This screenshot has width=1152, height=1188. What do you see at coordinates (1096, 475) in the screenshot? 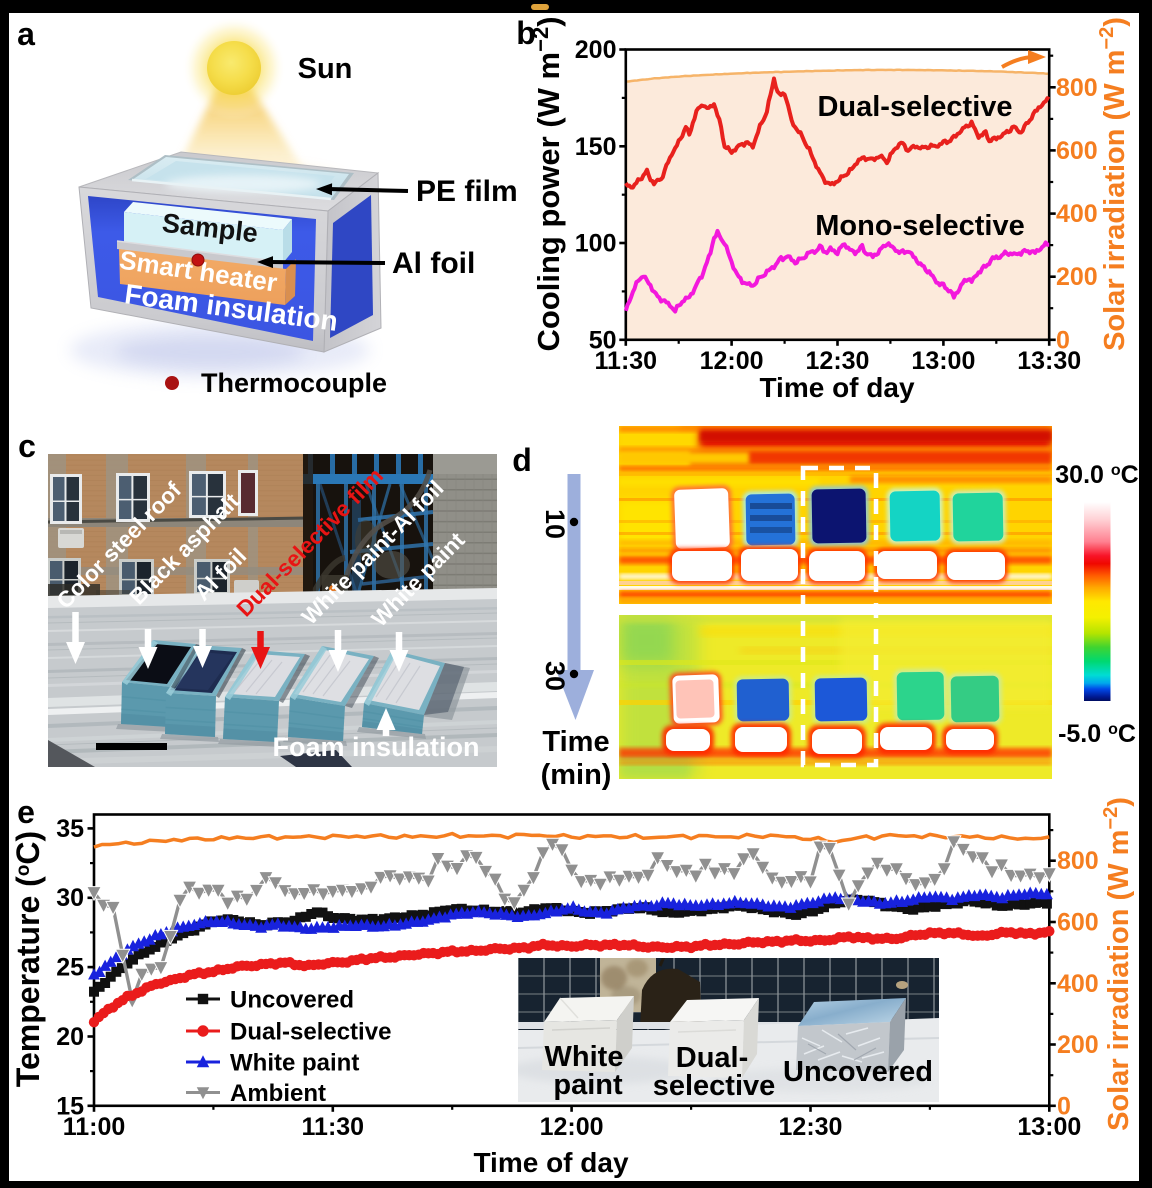
I see `svg-text: 30.0 oC` at bounding box center [1096, 475].